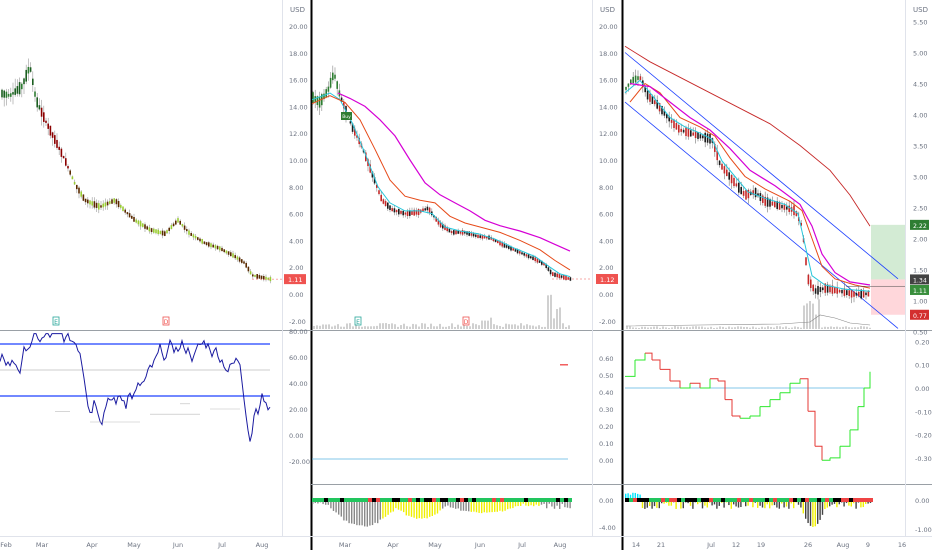 The image size is (932, 555). What do you see at coordinates (298, 134) in the screenshot?
I see `left-y-tick-label: 12.00` at bounding box center [298, 134].